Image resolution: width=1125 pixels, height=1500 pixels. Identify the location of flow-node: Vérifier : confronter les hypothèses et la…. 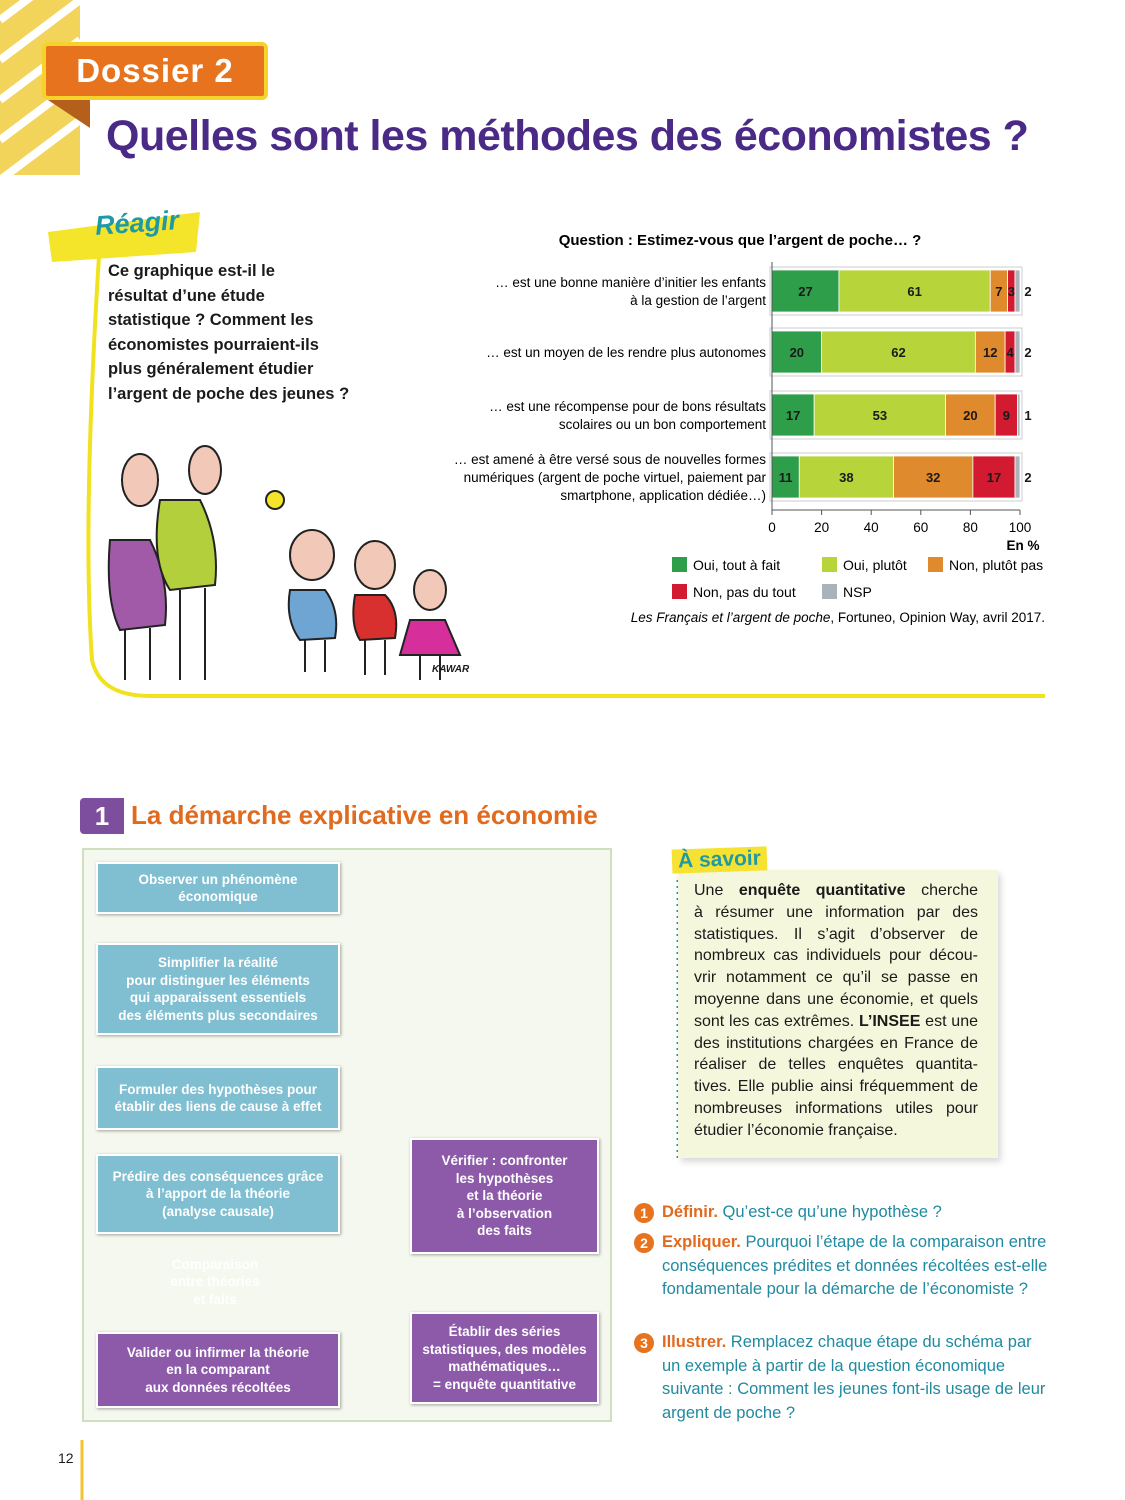
(504, 1196).